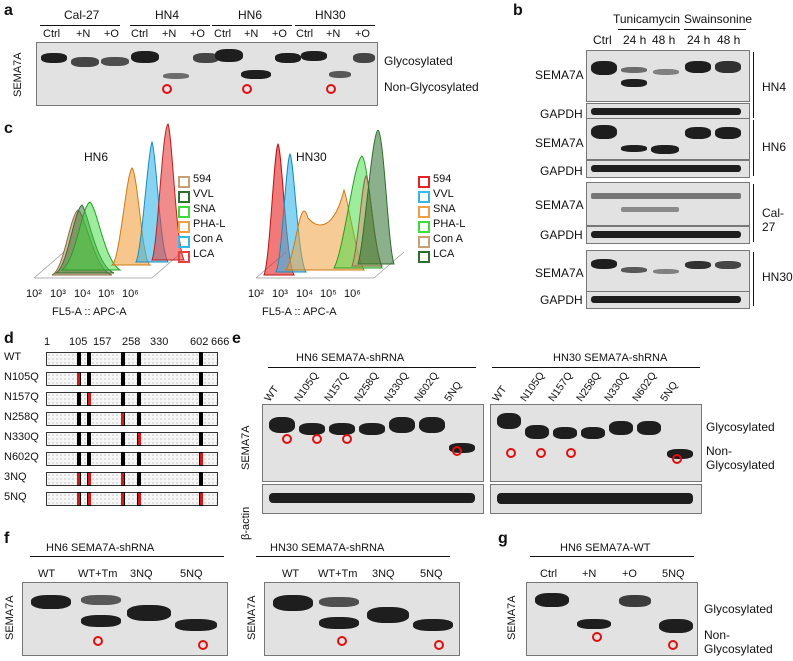 The height and width of the screenshot is (661, 793). I want to click on lane-label: N602Q, so click(645, 386).